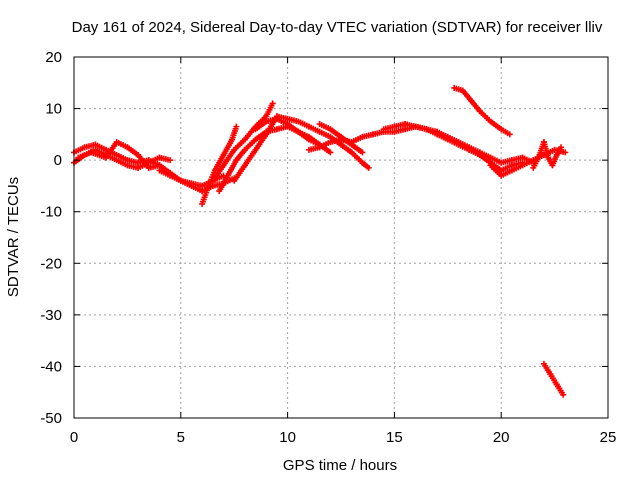  Describe the element at coordinates (119, 155) in the screenshot. I see `series-track-c` at that location.